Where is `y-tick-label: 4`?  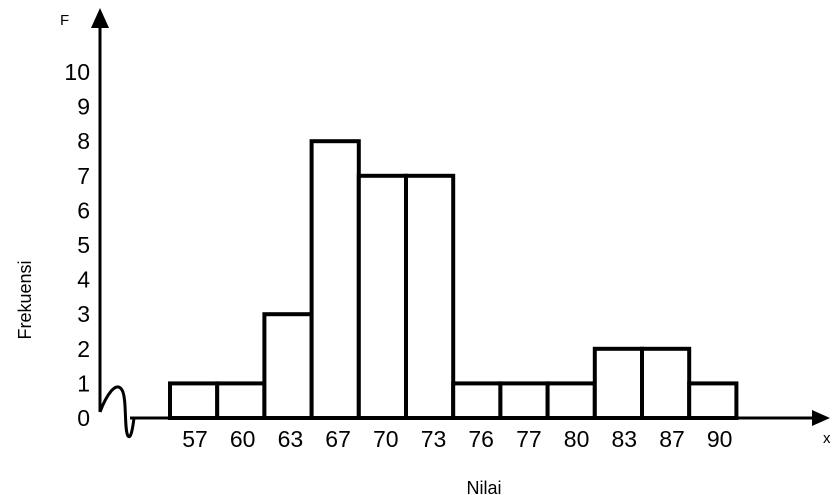 y-tick-label: 4 is located at coordinates (83, 280).